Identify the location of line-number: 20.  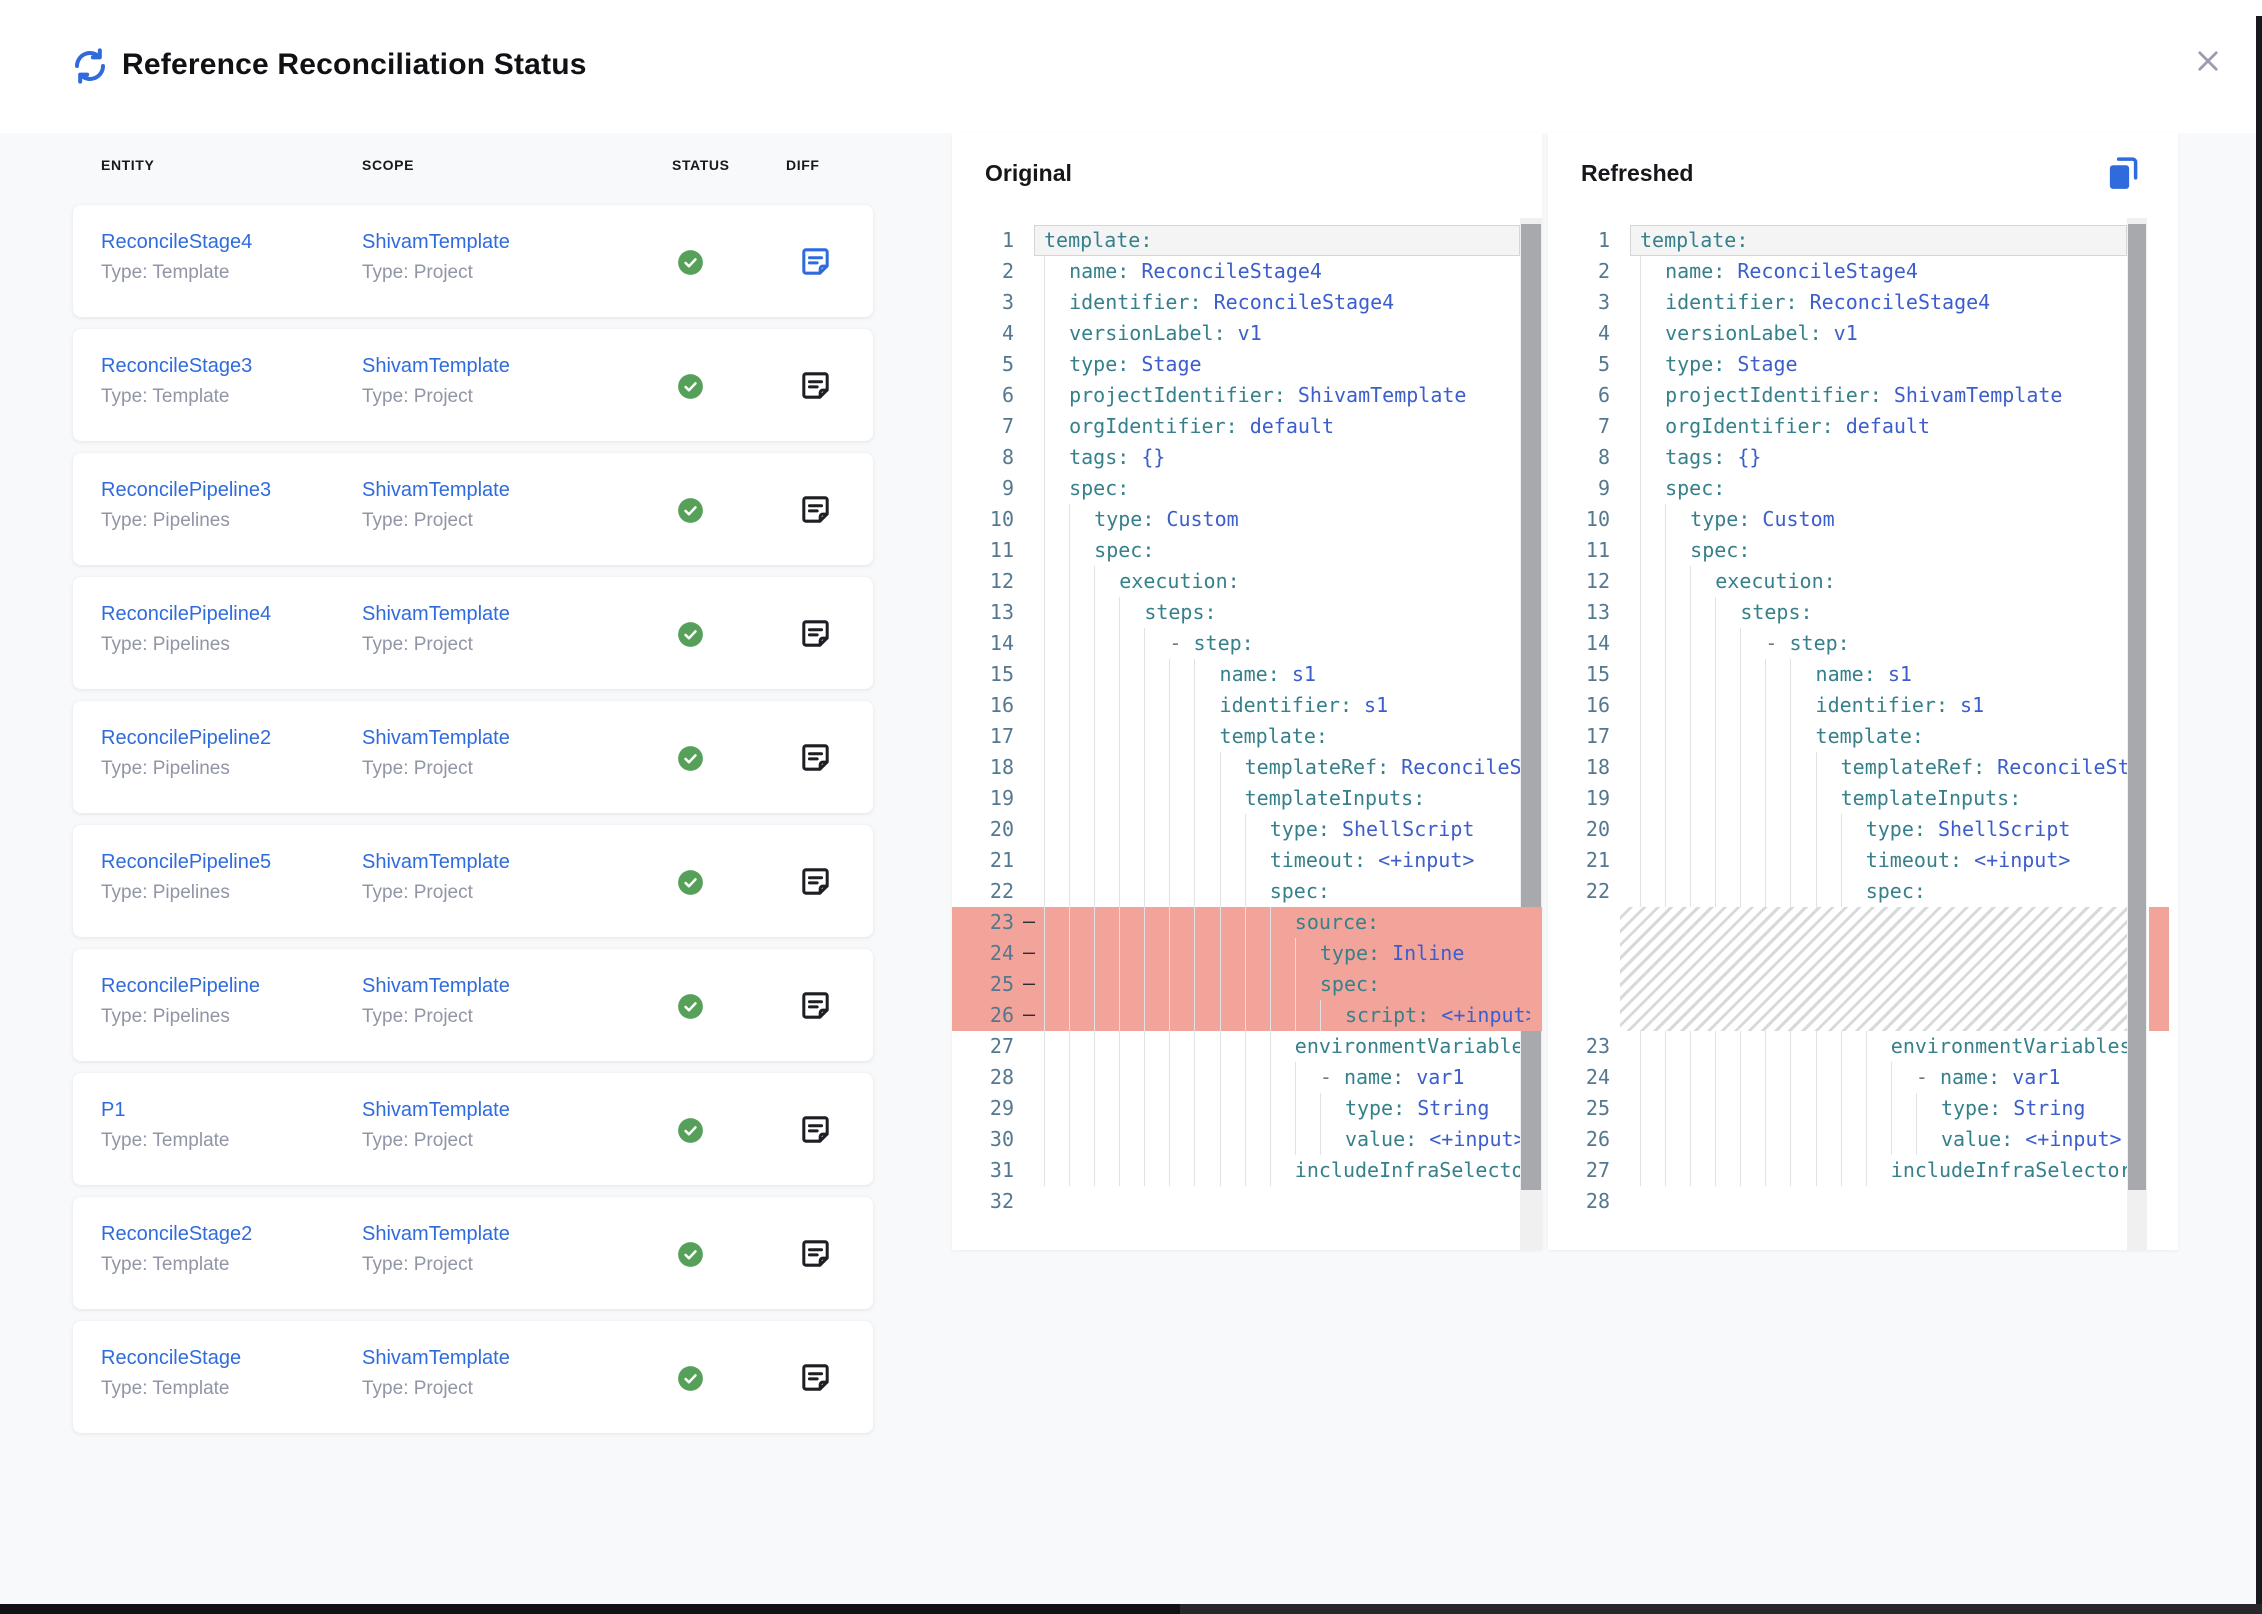
(1597, 829).